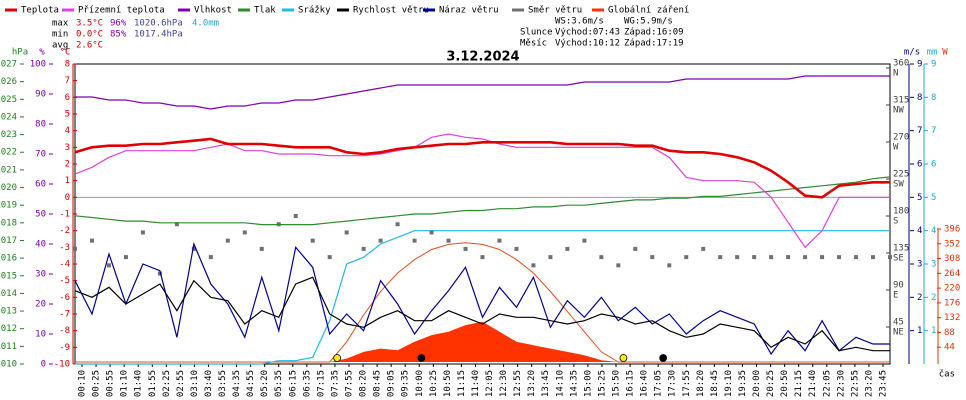 The height and width of the screenshot is (400, 966). What do you see at coordinates (933, 198) in the screenshot?
I see `y-tick-label: 5` at bounding box center [933, 198].